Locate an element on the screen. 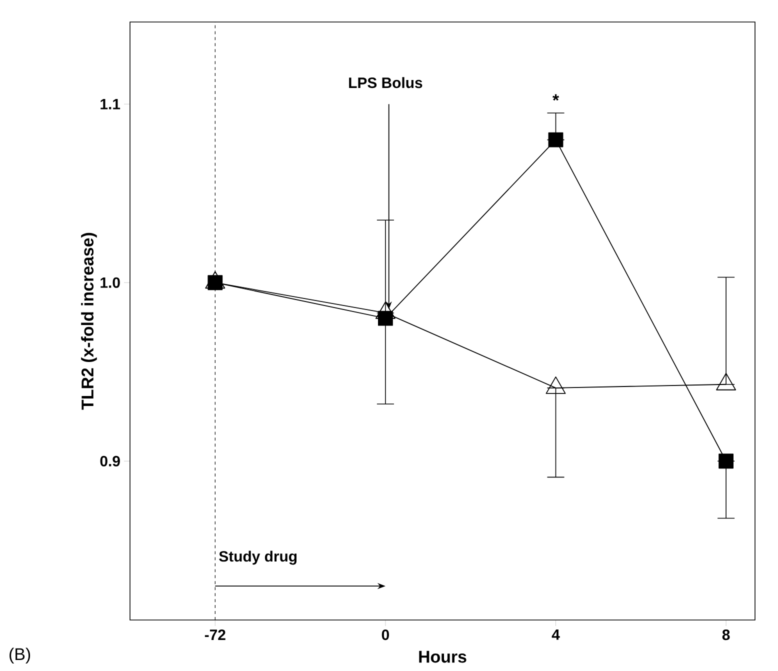 This screenshot has width=778, height=671. x-tick-label: 4 is located at coordinates (556, 635).